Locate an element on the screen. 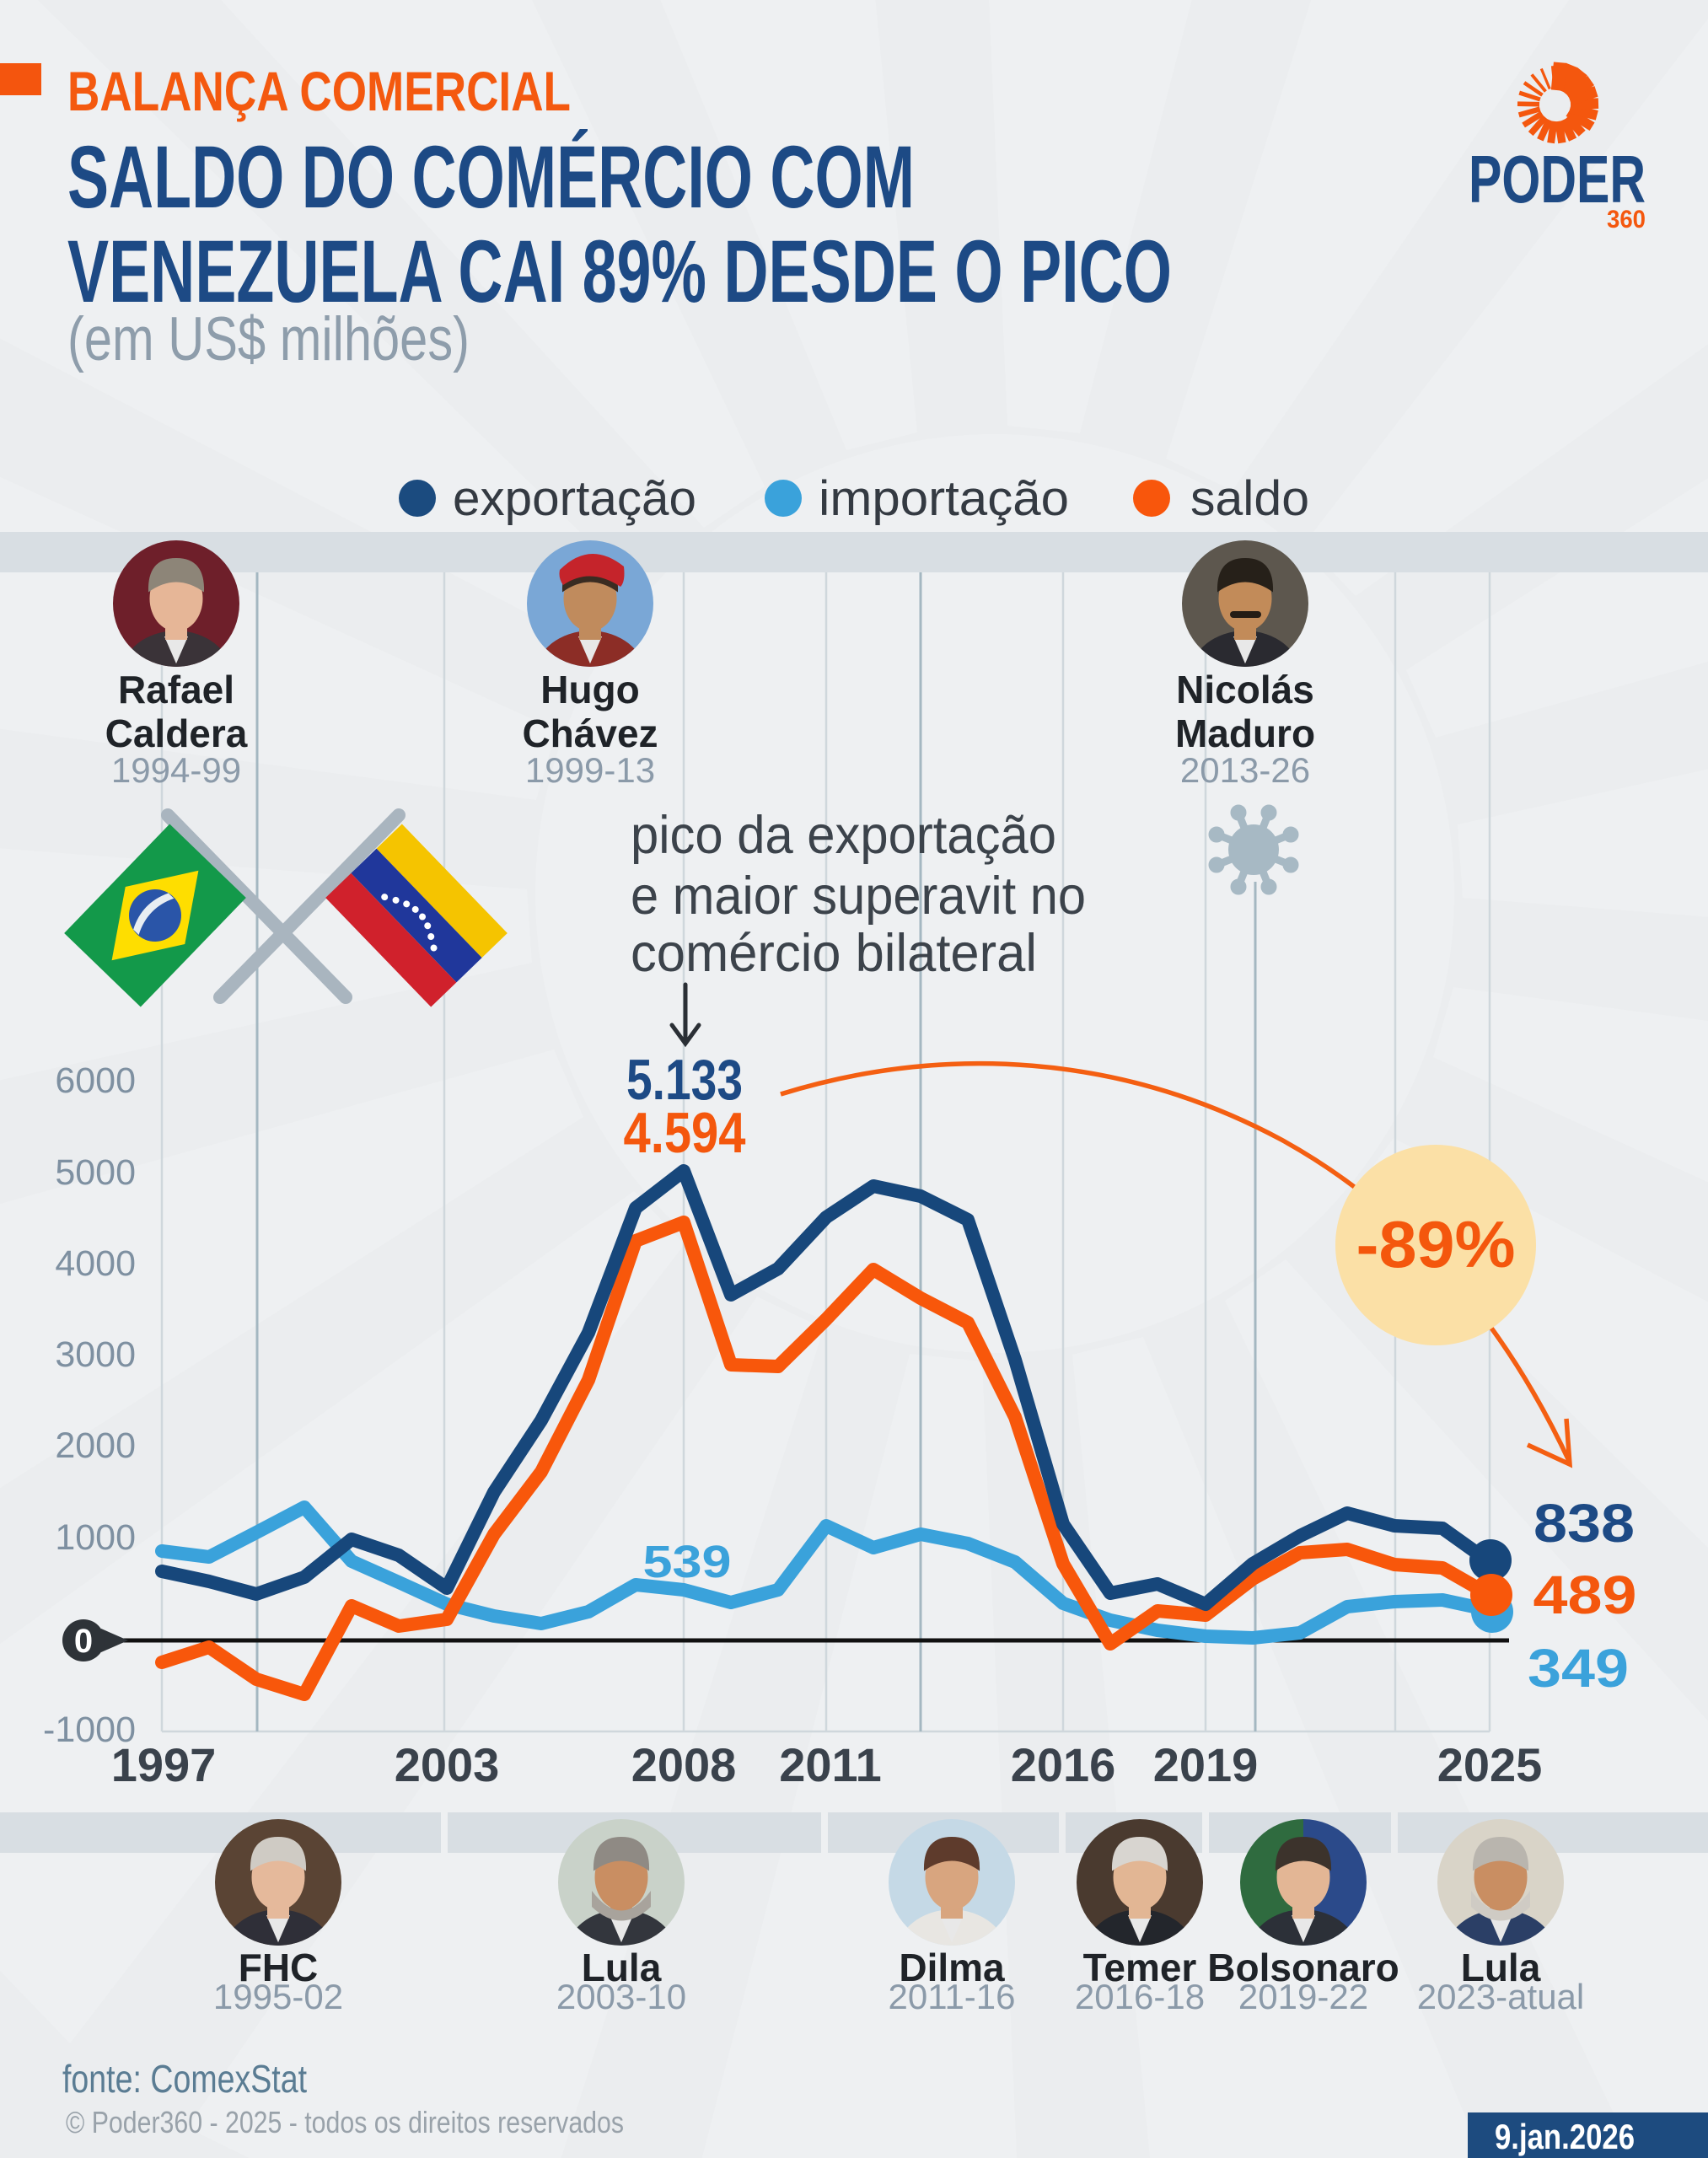  svg-text: BALANÇA COMERCIAL is located at coordinates (319, 91).